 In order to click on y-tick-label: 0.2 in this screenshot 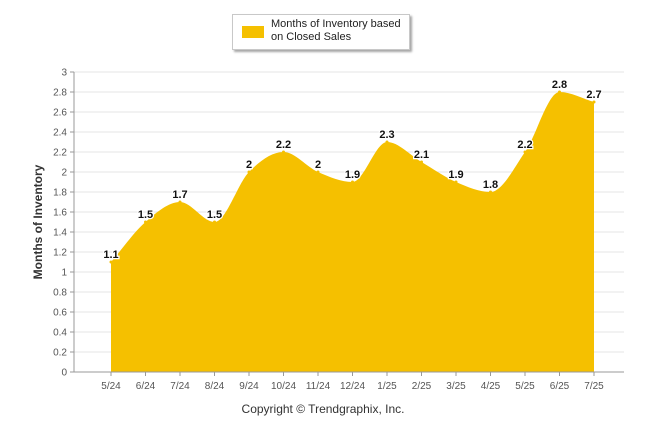, I will do `click(60, 353)`.